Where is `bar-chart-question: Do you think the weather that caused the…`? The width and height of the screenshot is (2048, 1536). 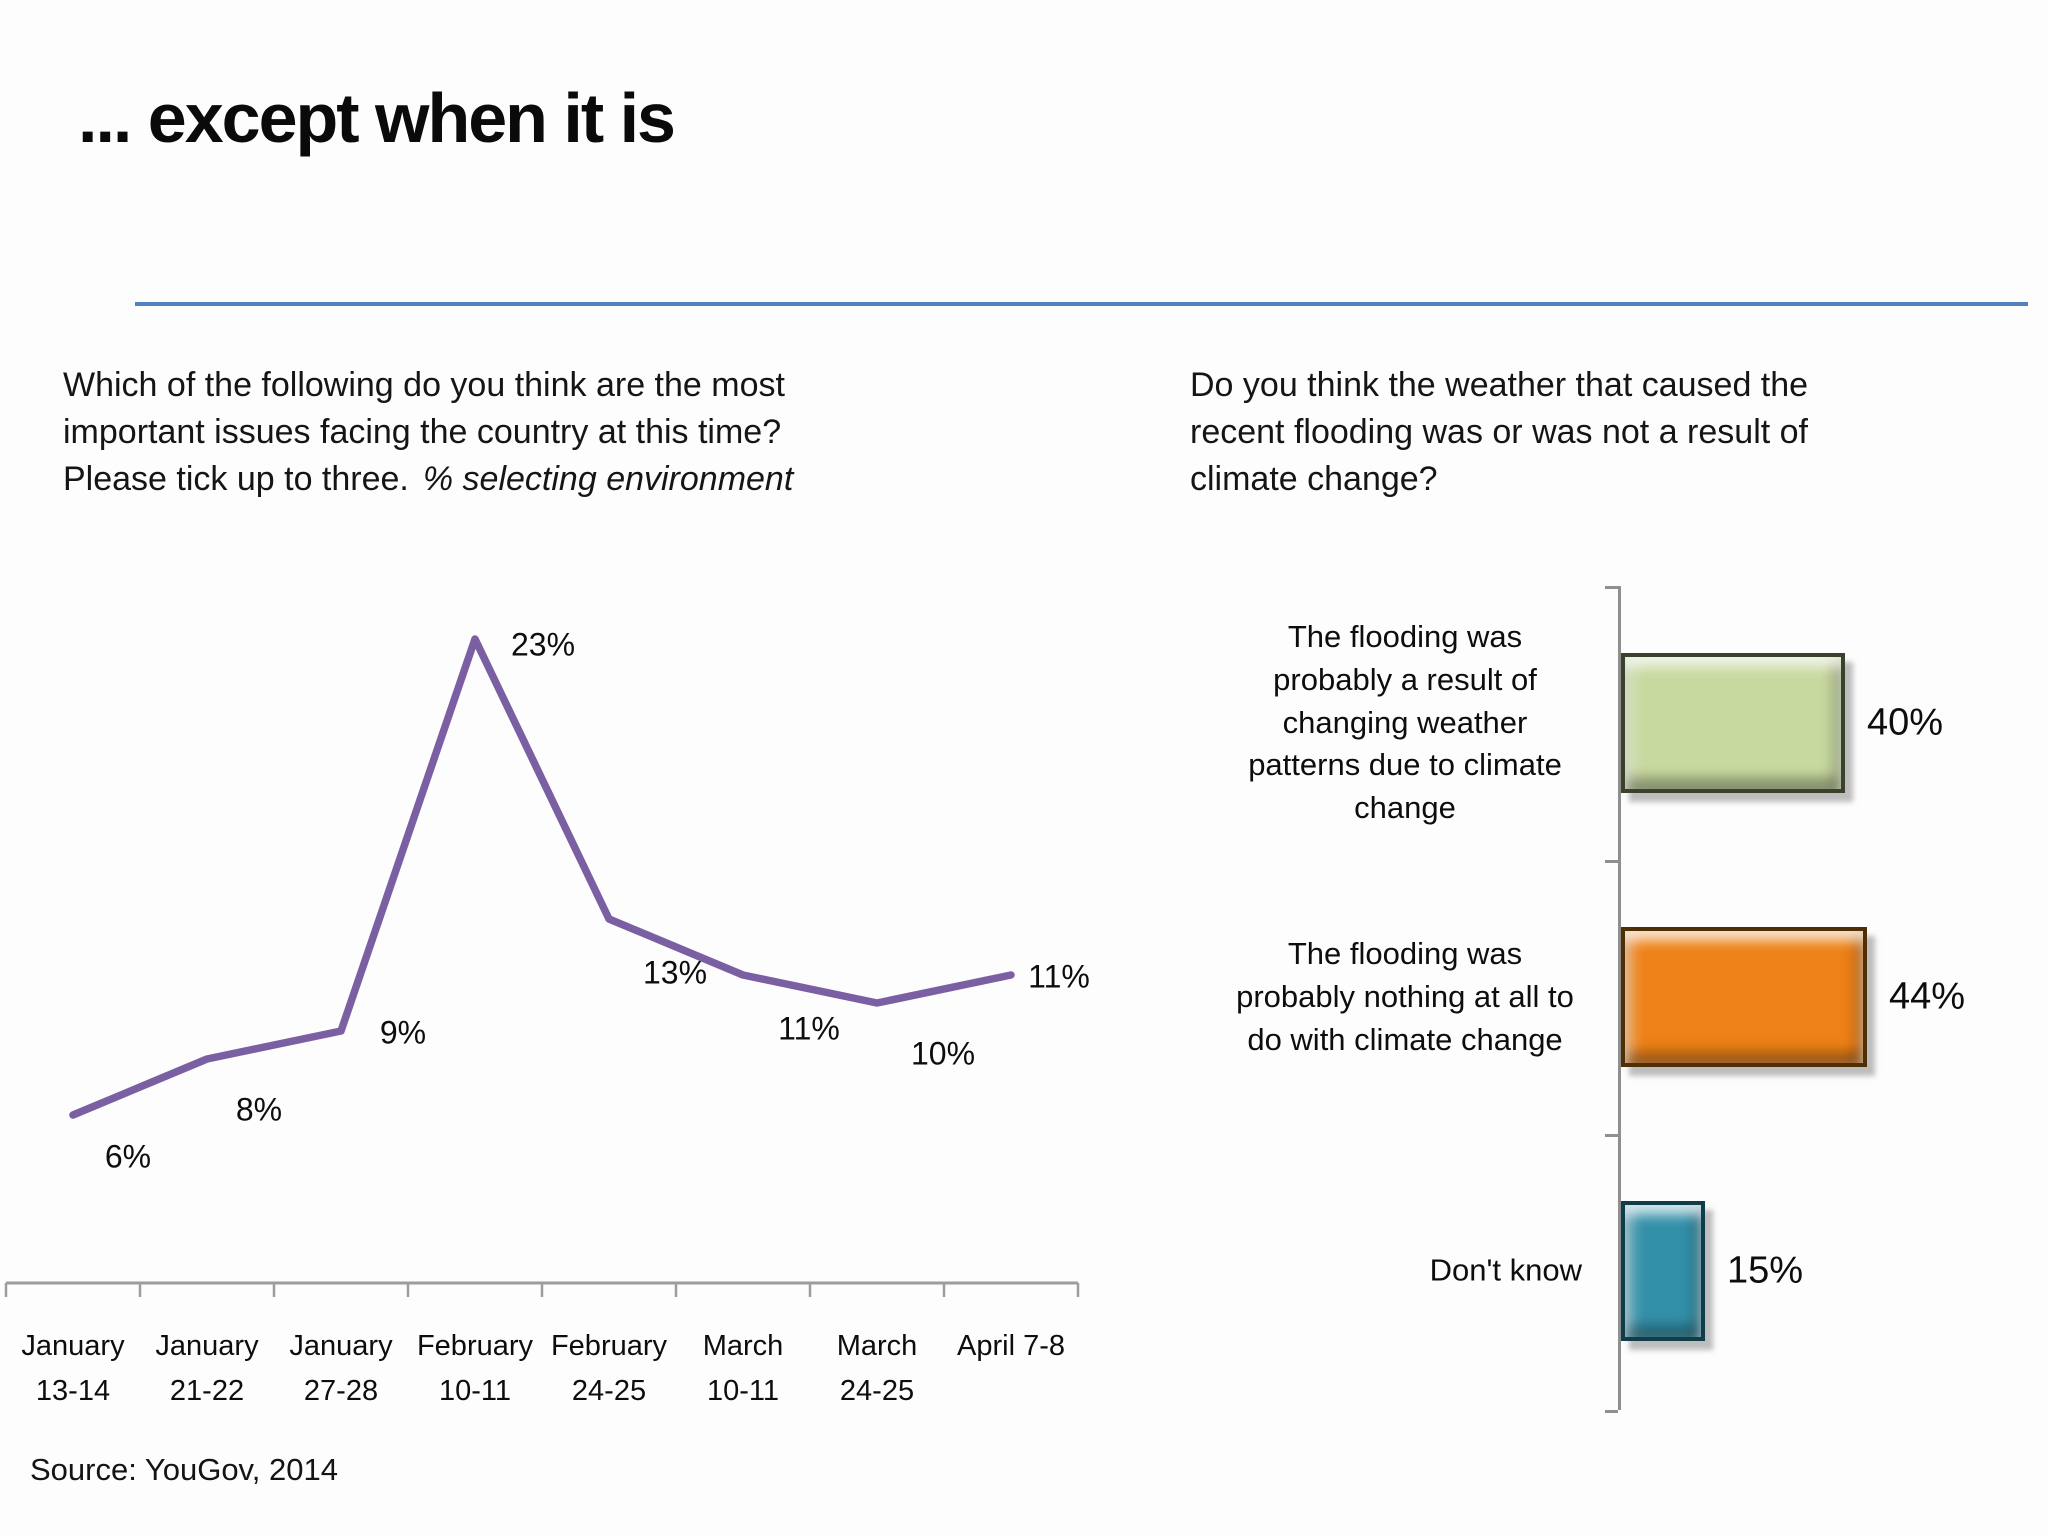 bar-chart-question: Do you think the weather that caused the… is located at coordinates (1499, 432).